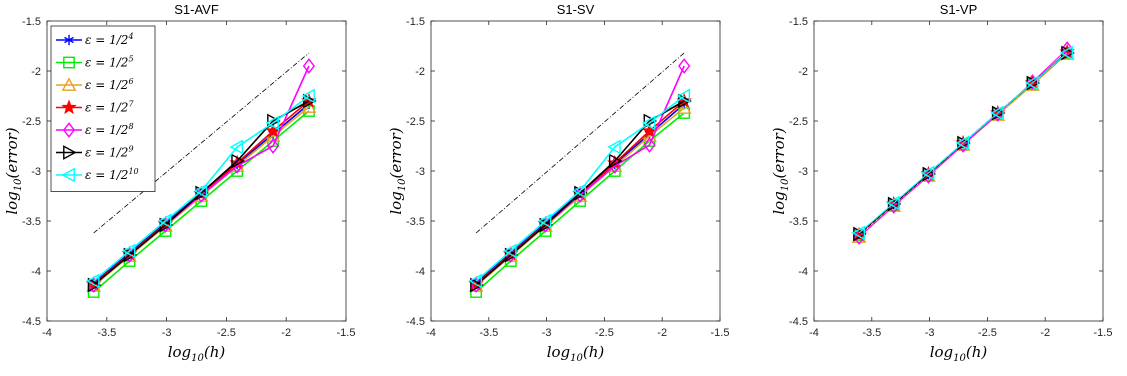 The image size is (1127, 376). Describe the element at coordinates (196, 9) in the screenshot. I see `chart-title: S1-AVF` at that location.